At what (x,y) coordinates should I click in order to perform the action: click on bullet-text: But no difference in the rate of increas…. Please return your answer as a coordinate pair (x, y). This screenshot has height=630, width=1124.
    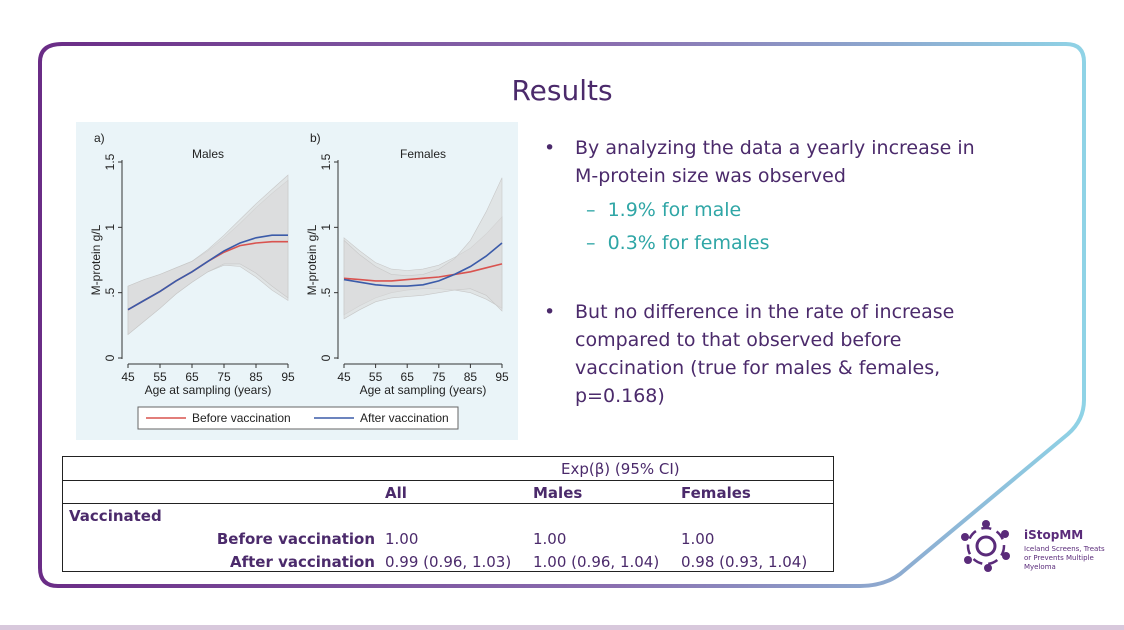
    Looking at the image, I should click on (765, 354).